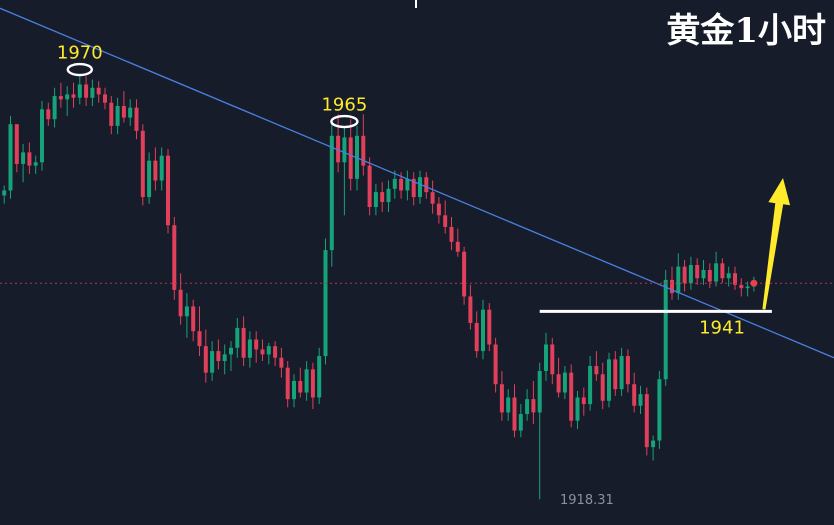 The image size is (834, 525). I want to click on label-1941: 1941, so click(722, 327).